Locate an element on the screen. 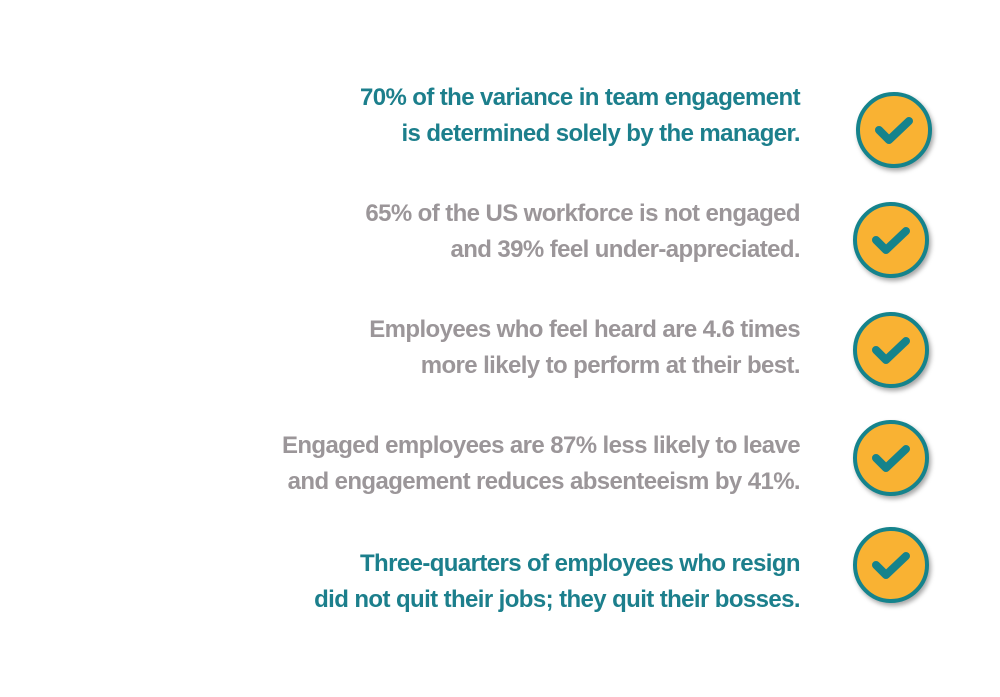 This screenshot has height=697, width=1000. stat-line: more likely to perform at their best. is located at coordinates (610, 365).